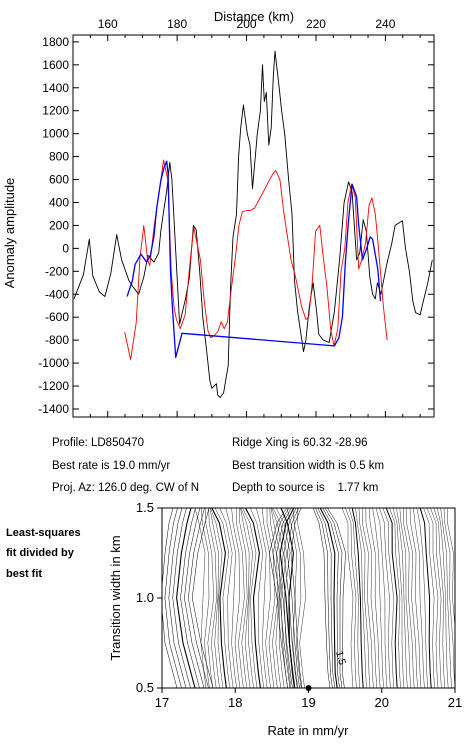 Image resolution: width=467 pixels, height=745 pixels. What do you see at coordinates (308, 466) in the screenshot?
I see `best-transition-text: Best transition width is 0.5 km` at bounding box center [308, 466].